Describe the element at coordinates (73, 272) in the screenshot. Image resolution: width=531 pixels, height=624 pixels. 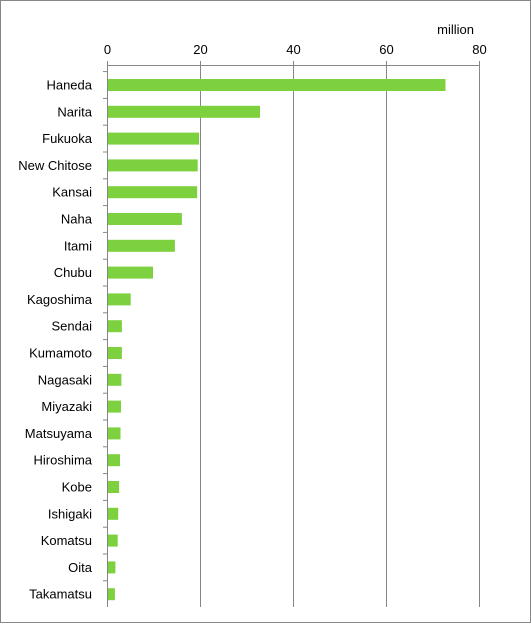
I see `category-label: Chubu` at that location.